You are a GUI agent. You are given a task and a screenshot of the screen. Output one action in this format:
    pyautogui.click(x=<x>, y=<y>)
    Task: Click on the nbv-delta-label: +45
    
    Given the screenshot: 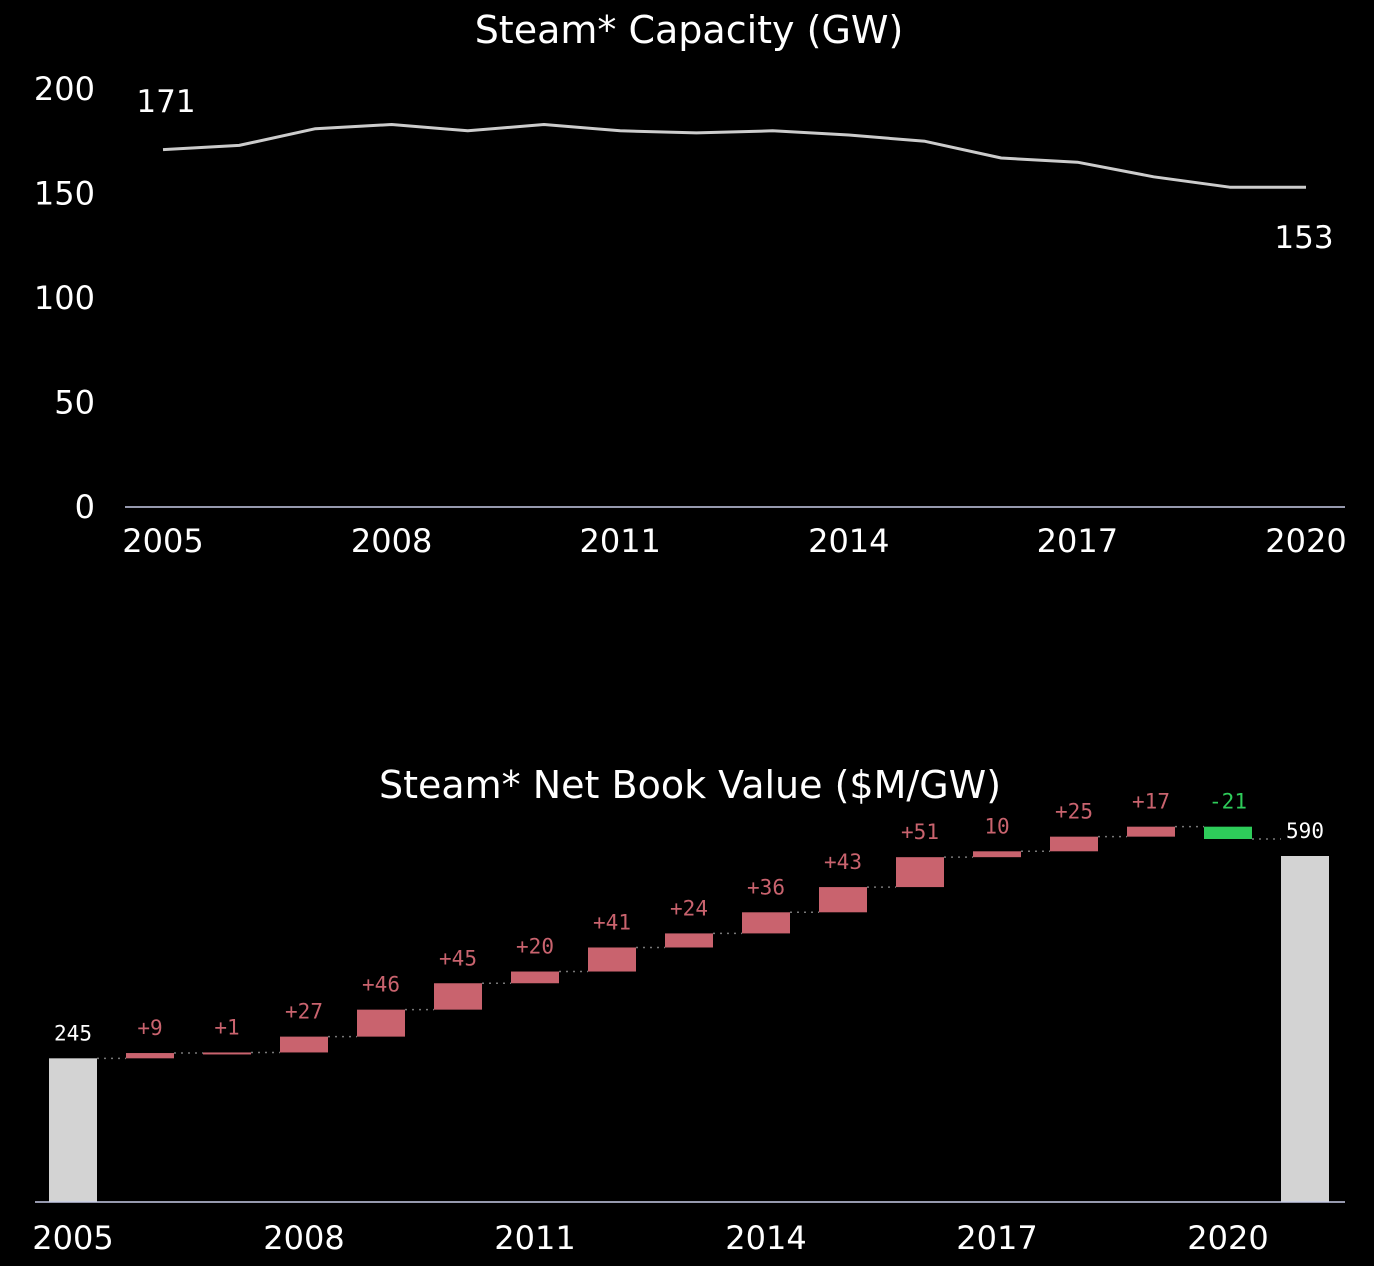 What is the action you would take?
    pyautogui.click(x=458, y=958)
    